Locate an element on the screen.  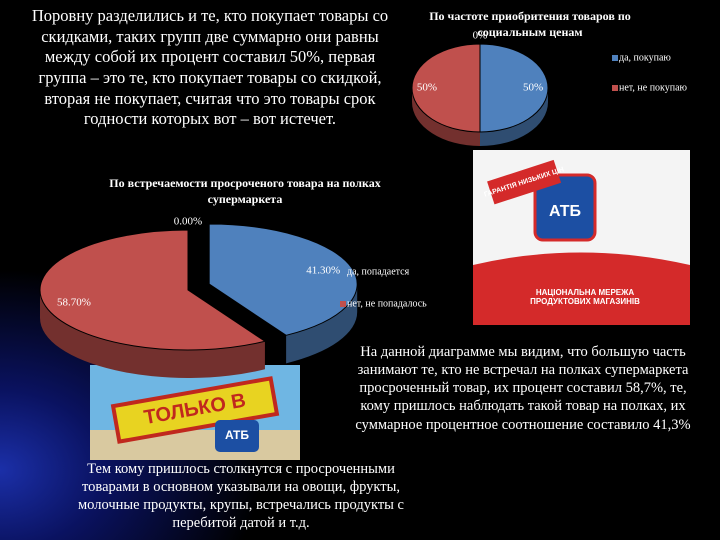
data-label: 58.70% is located at coordinates (74, 302).